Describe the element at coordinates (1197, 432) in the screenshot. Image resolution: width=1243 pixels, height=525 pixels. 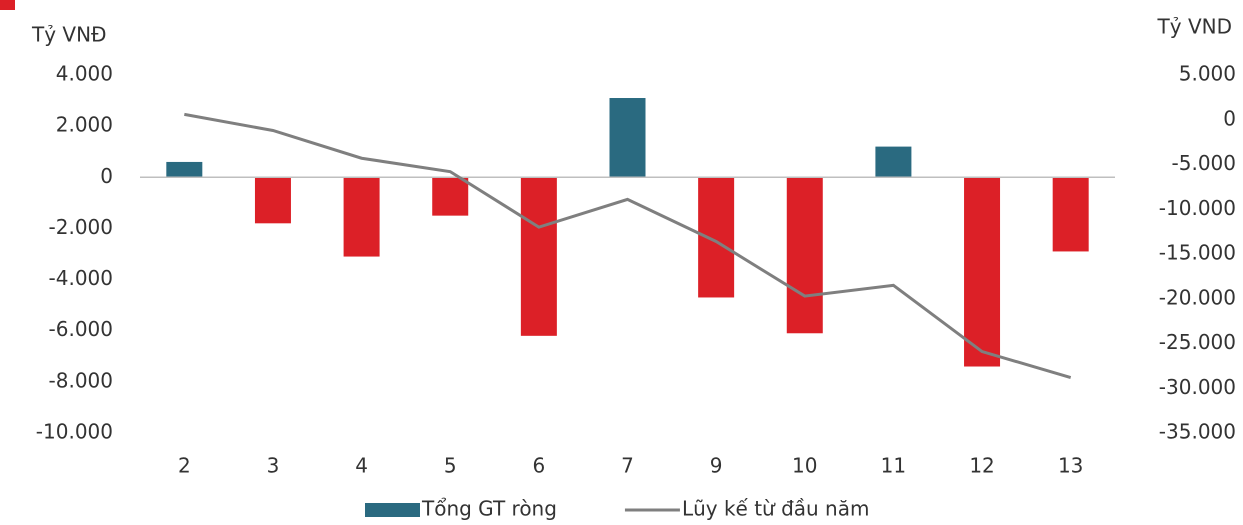
I see `y2-tick-label: -35.000` at that location.